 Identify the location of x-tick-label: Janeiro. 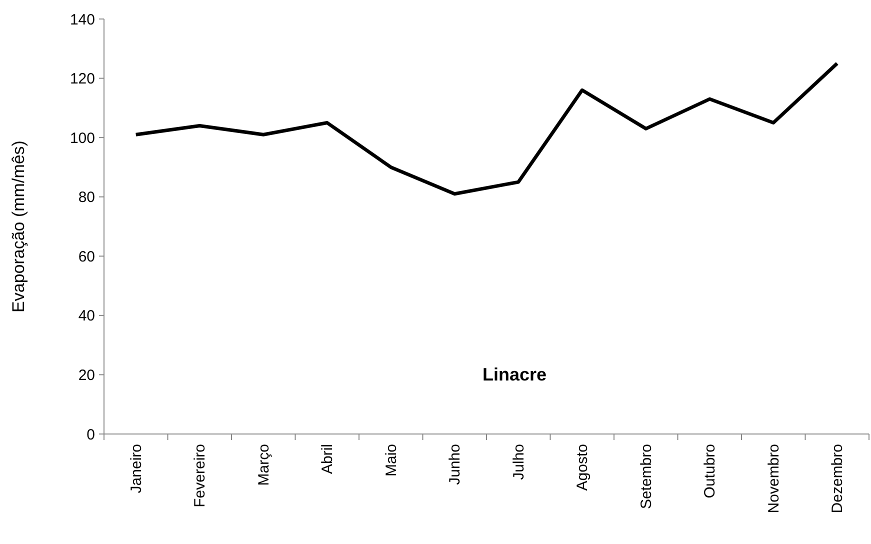
(136, 469).